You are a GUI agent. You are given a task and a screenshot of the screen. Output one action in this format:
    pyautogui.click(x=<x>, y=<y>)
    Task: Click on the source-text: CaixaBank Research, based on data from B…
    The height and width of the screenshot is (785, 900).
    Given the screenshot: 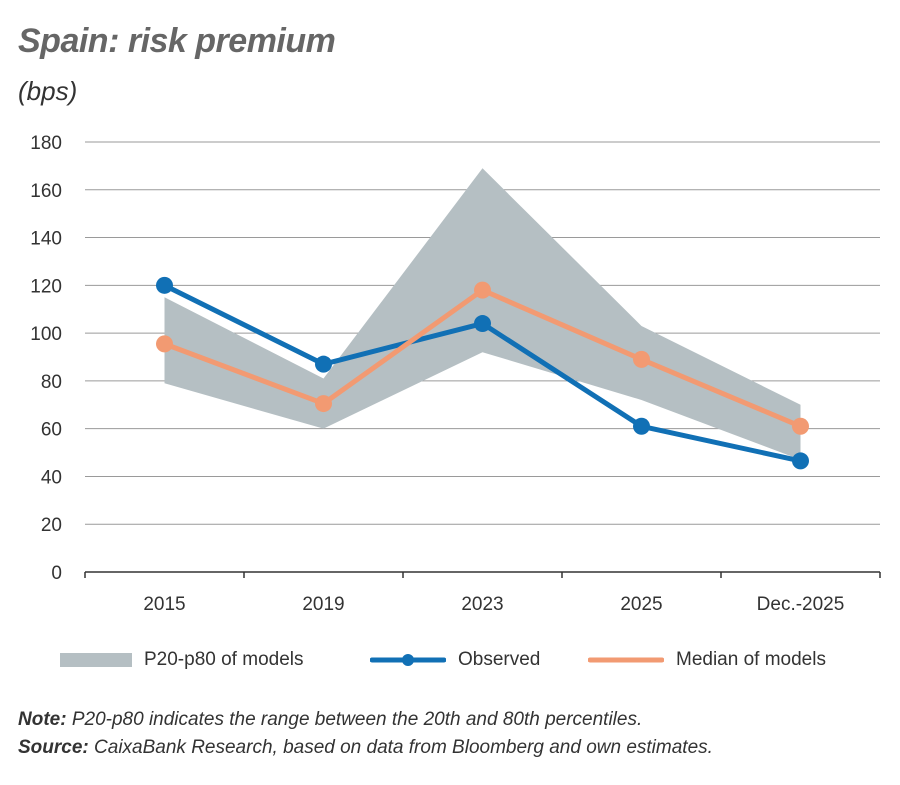 What is the action you would take?
    pyautogui.click(x=400, y=747)
    